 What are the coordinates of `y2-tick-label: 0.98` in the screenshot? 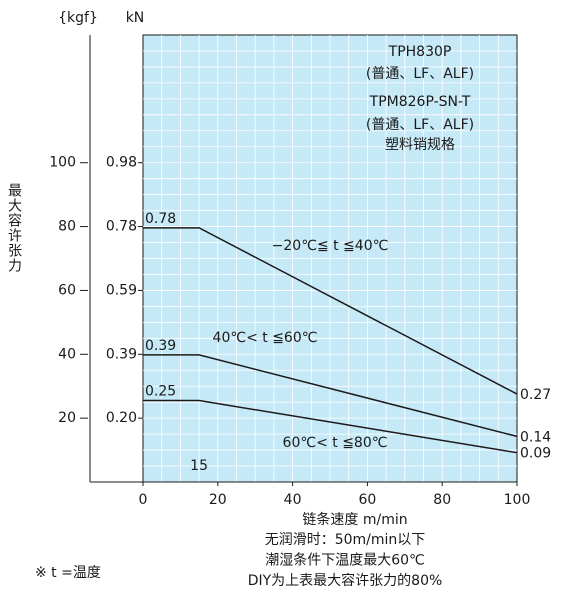 It's located at (121, 163).